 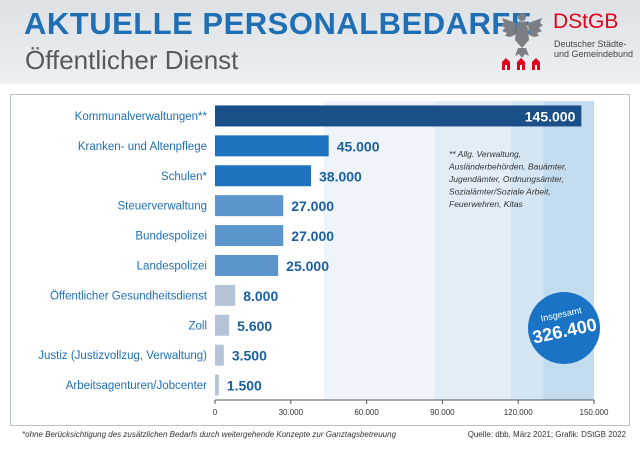 I want to click on category-label: Zoll, so click(x=197, y=326).